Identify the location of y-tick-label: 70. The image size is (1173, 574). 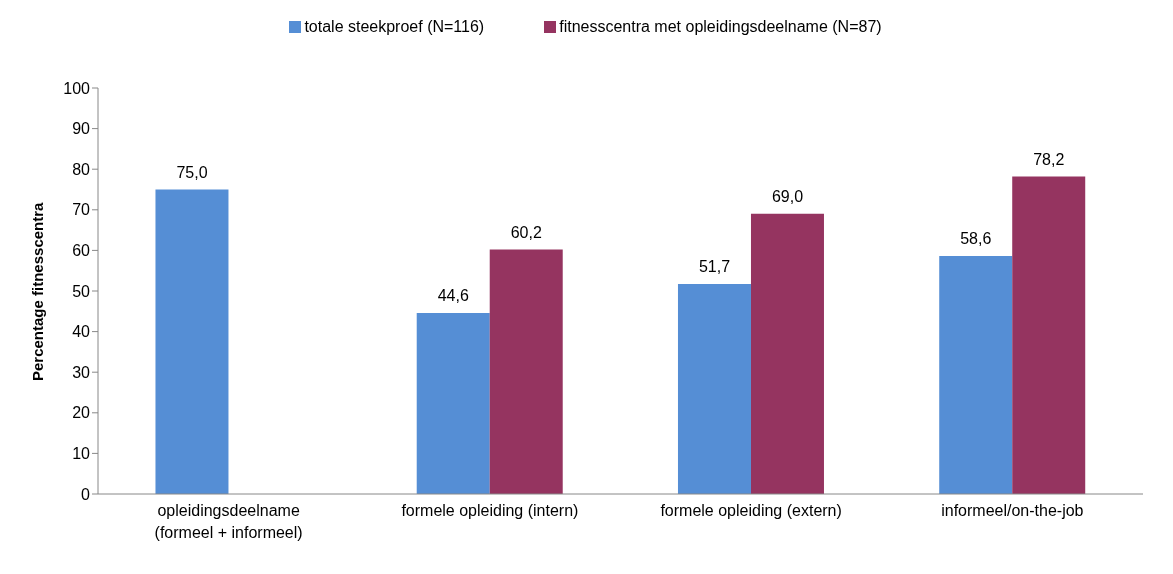
(81, 210).